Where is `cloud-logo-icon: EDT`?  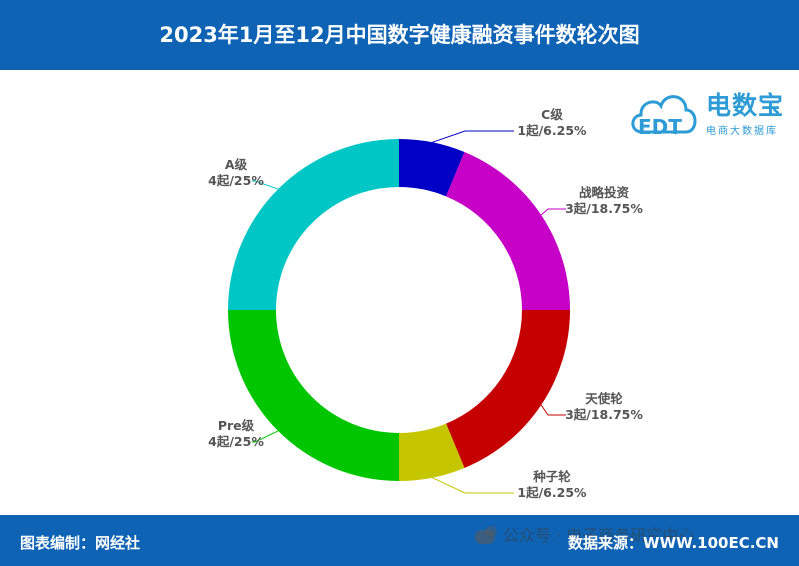
cloud-logo-icon: EDT is located at coordinates (664, 117).